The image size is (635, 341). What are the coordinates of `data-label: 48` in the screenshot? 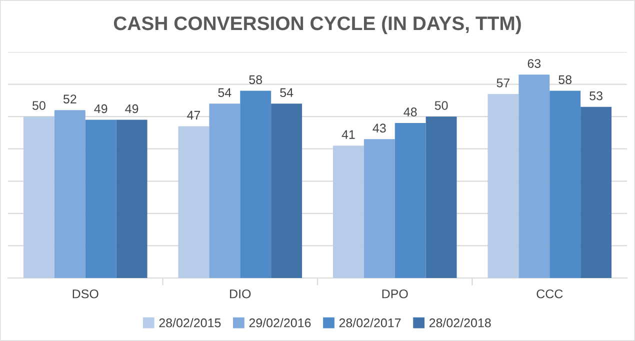 It's located at (410, 112).